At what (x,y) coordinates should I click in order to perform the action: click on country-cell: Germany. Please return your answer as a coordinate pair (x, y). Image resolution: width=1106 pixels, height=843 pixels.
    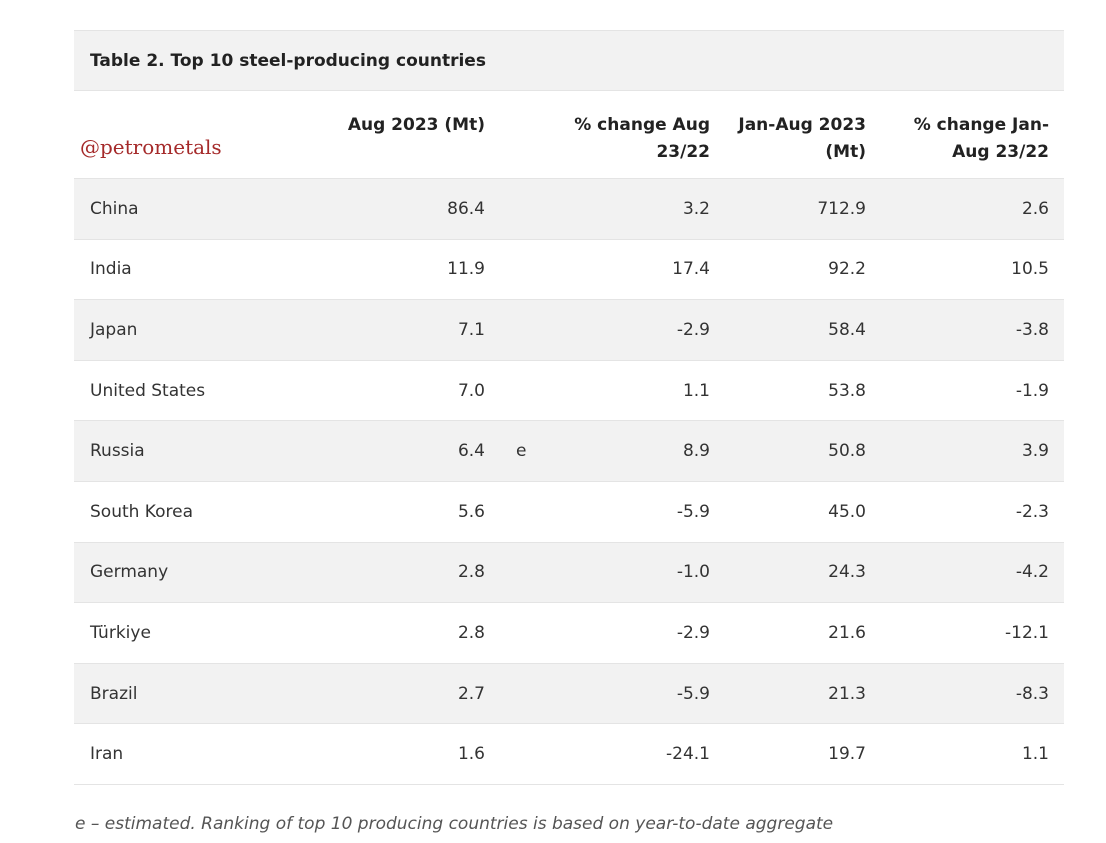
    Looking at the image, I should click on (129, 572).